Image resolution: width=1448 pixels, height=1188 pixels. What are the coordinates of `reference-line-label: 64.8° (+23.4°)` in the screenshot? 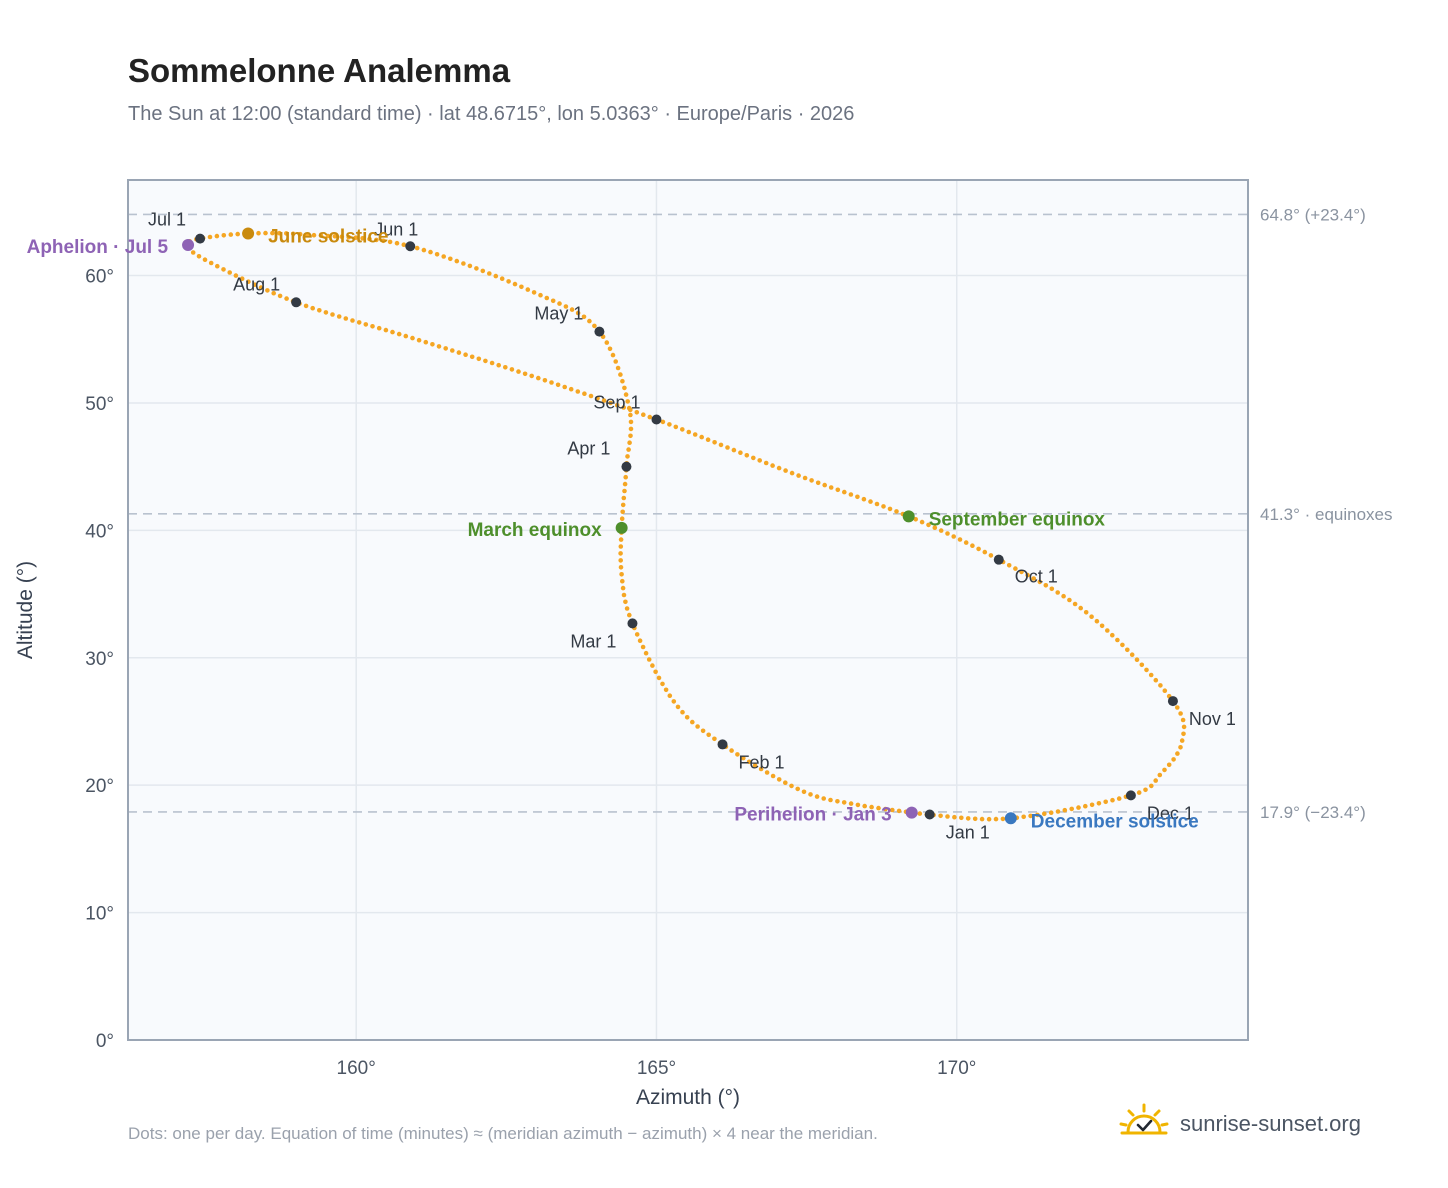 It's located at (1313, 214).